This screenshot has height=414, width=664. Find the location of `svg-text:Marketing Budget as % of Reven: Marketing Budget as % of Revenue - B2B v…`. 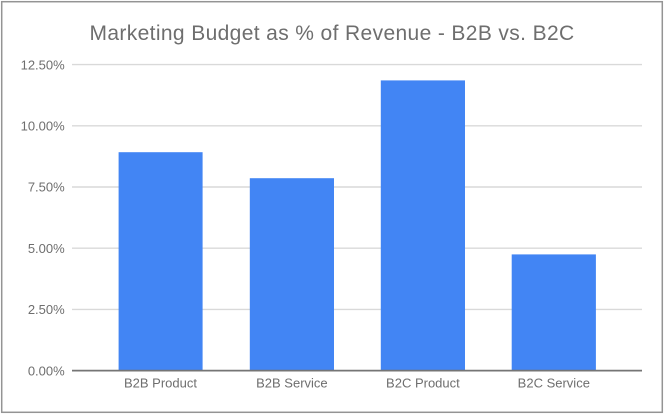

svg-text:Marketing Budget as % of Reven: Marketing Budget as % of Revenue - B2B v… is located at coordinates (331, 33).